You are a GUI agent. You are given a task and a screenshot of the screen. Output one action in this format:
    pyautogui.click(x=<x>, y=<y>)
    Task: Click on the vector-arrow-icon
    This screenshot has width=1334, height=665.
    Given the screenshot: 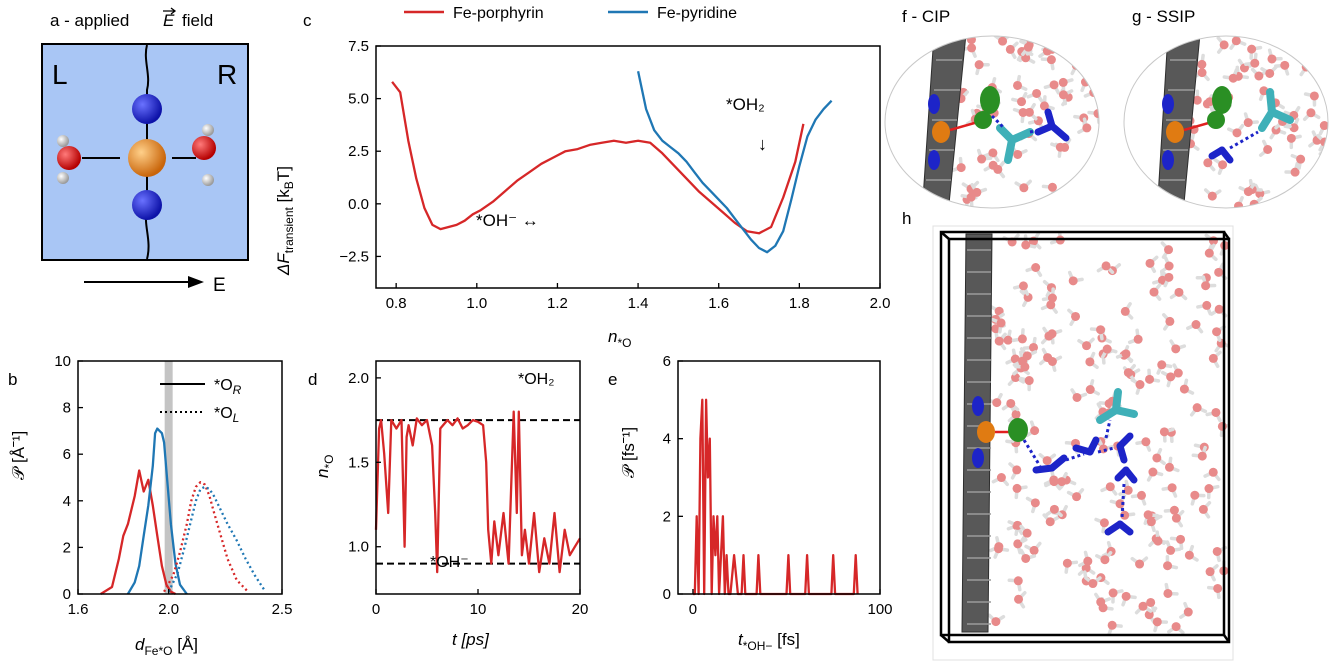 What is the action you would take?
    pyautogui.click(x=170, y=11)
    